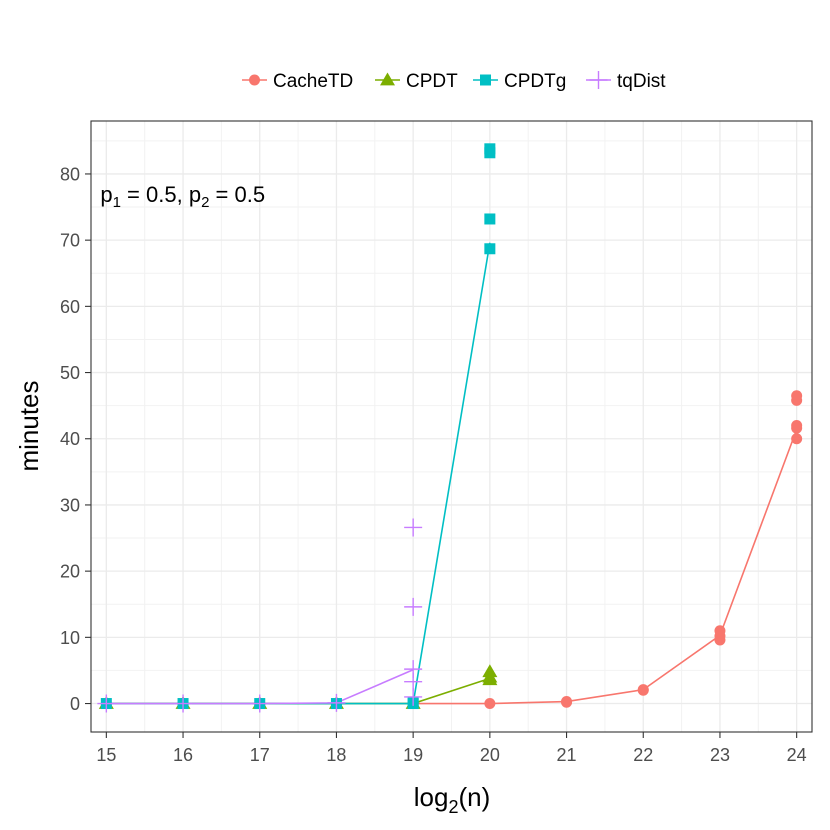 The width and height of the screenshot is (830, 830). Describe the element at coordinates (29, 425) in the screenshot. I see `y-axis-title: minutes` at that location.